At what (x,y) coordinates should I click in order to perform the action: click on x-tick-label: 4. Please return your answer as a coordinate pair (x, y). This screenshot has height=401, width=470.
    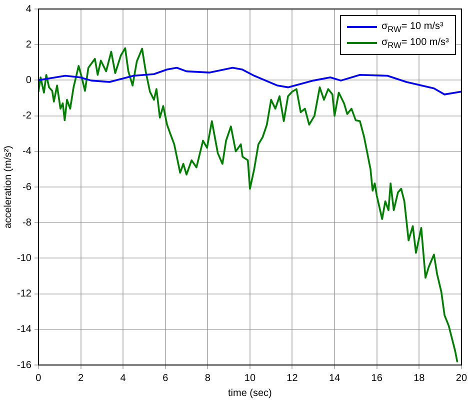
    Looking at the image, I should click on (123, 378).